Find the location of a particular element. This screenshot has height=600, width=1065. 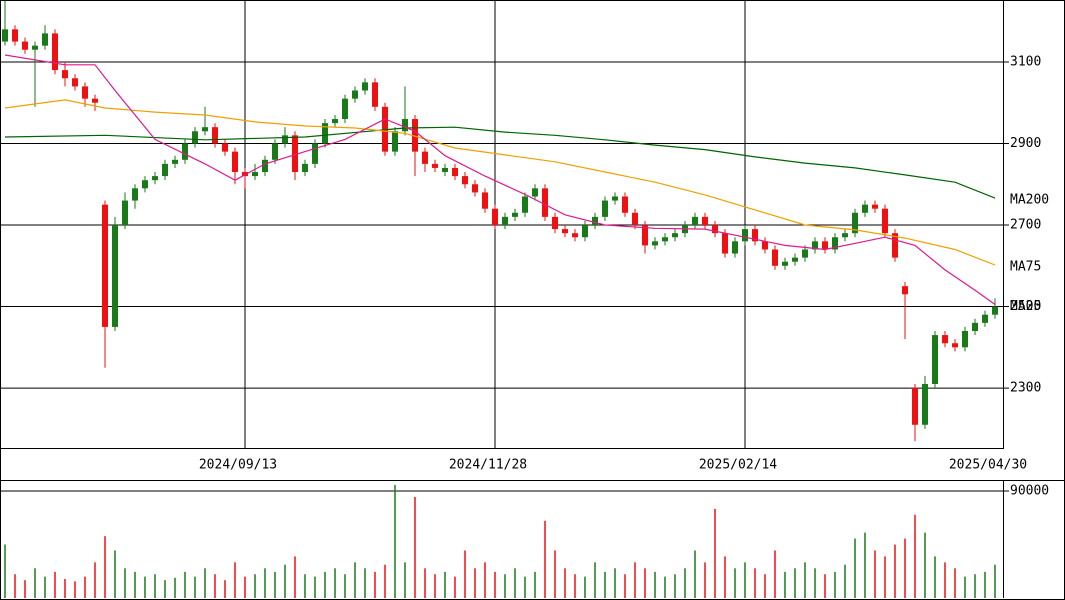

x-tick-label: 2024/09/13 is located at coordinates (238, 465).